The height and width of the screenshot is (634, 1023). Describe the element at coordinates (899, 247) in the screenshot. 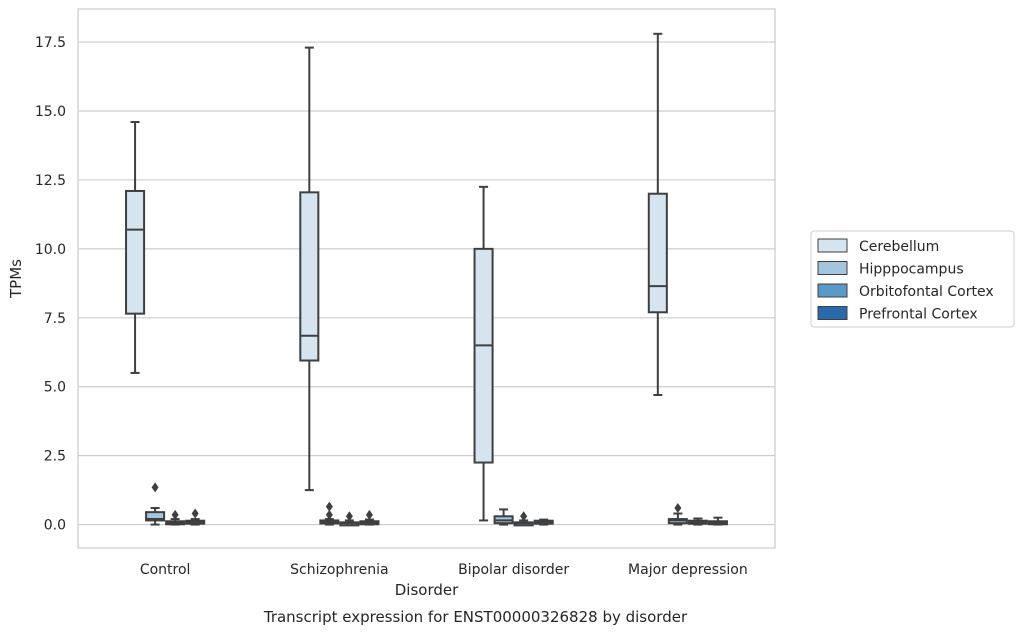

I see `legend-label: Cerebellum` at that location.